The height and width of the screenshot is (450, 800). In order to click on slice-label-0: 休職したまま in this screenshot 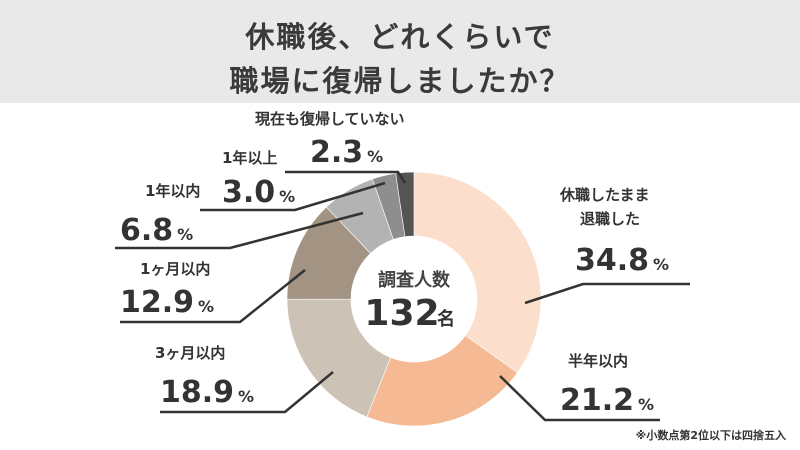, I will do `click(604, 195)`.